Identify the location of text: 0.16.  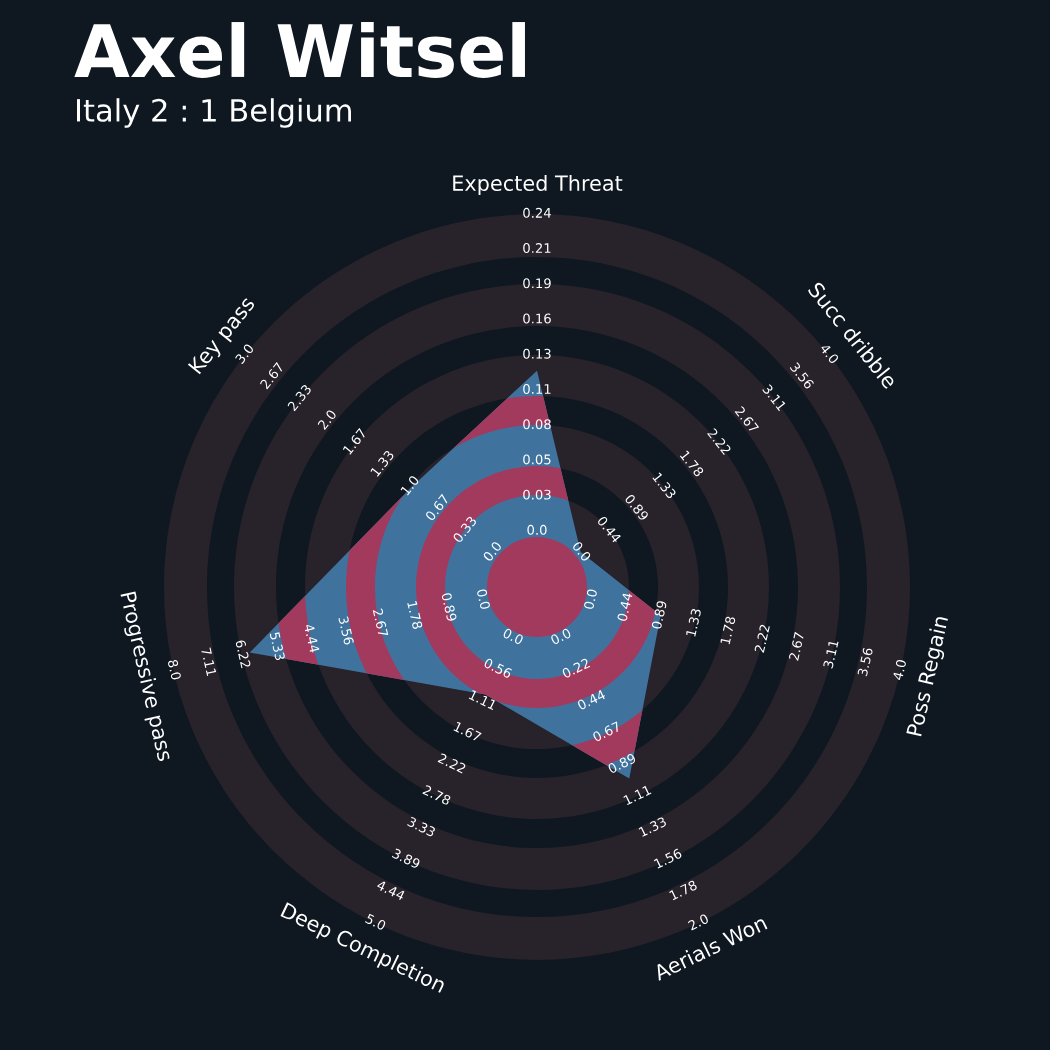
(537, 318).